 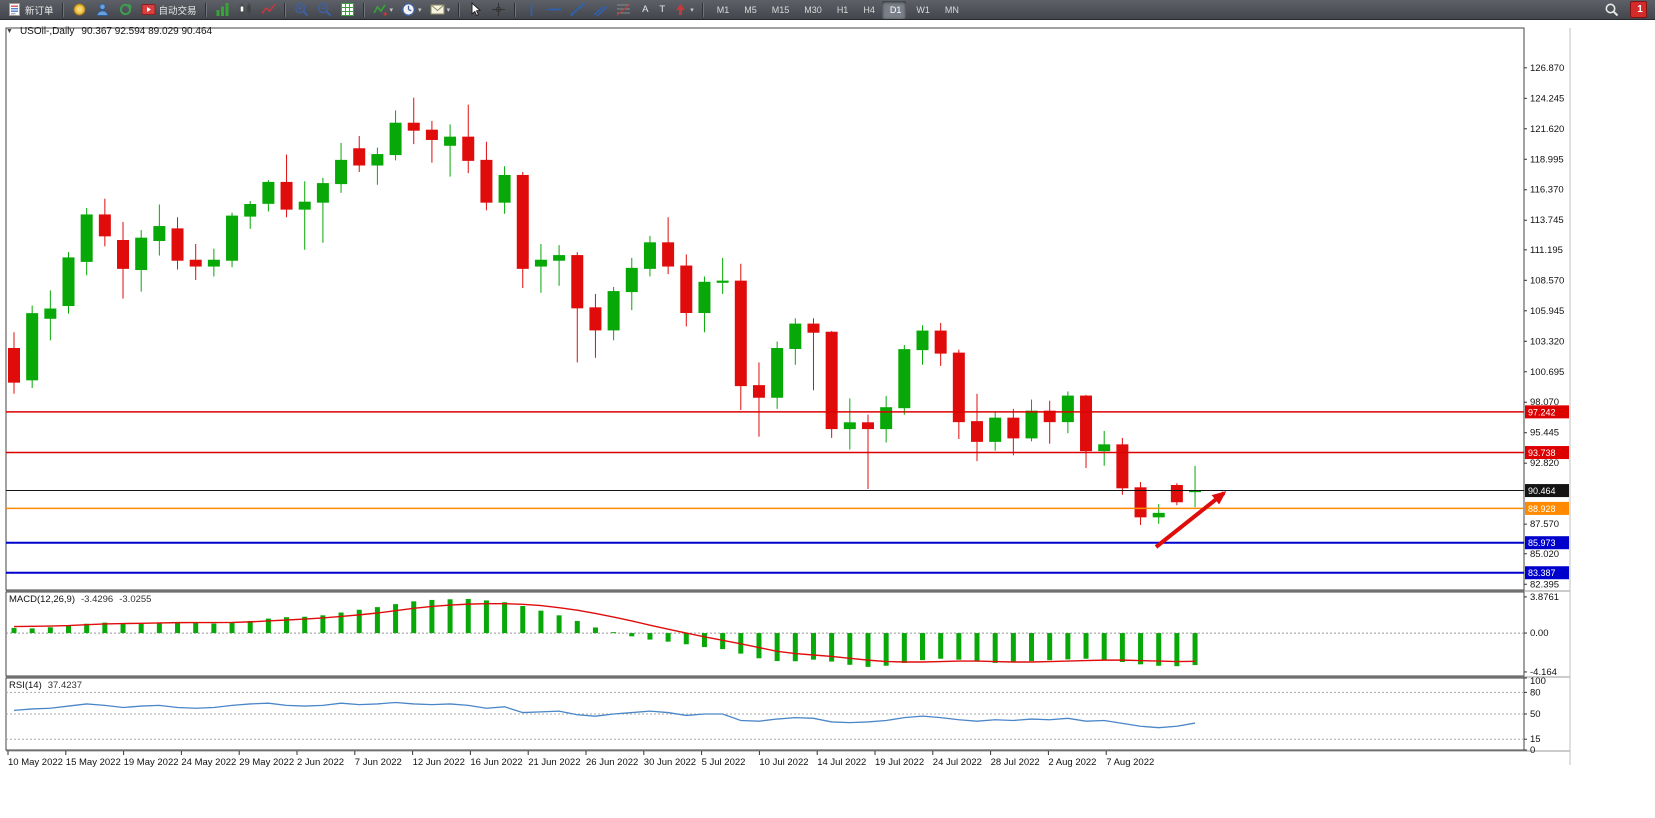 What do you see at coordinates (899, 762) in the screenshot?
I see `time-axis-label: 19 Jul 2022` at bounding box center [899, 762].